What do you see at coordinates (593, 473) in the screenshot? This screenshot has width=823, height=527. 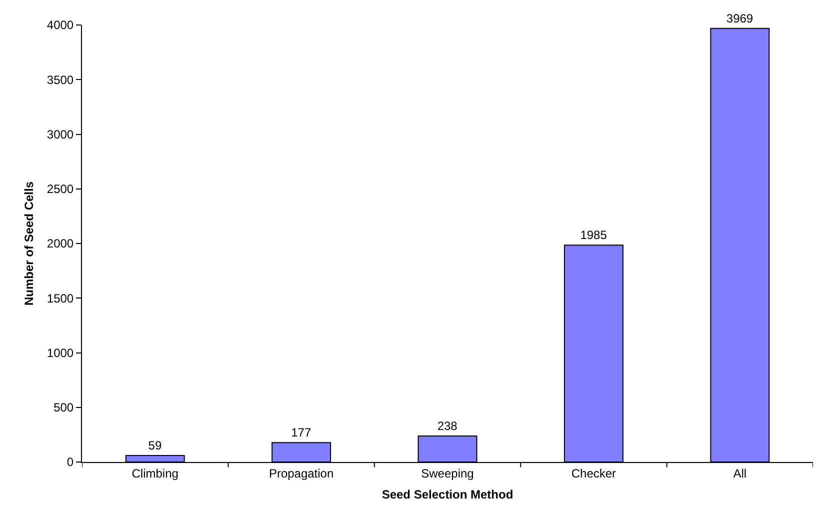 I see `x-tick-label: Checker` at bounding box center [593, 473].